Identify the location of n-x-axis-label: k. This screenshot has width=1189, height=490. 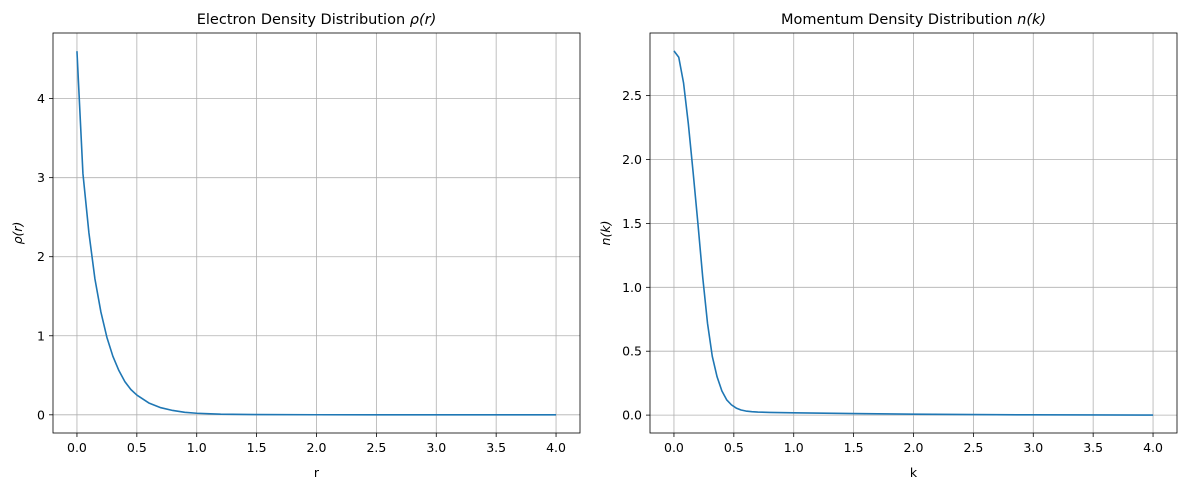
(914, 472).